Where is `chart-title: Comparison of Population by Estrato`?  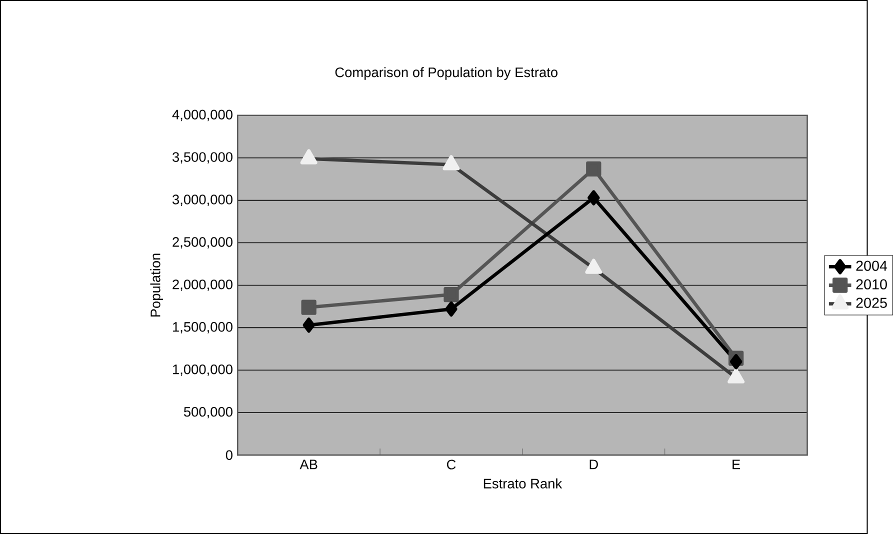 chart-title: Comparison of Population by Estrato is located at coordinates (446, 73).